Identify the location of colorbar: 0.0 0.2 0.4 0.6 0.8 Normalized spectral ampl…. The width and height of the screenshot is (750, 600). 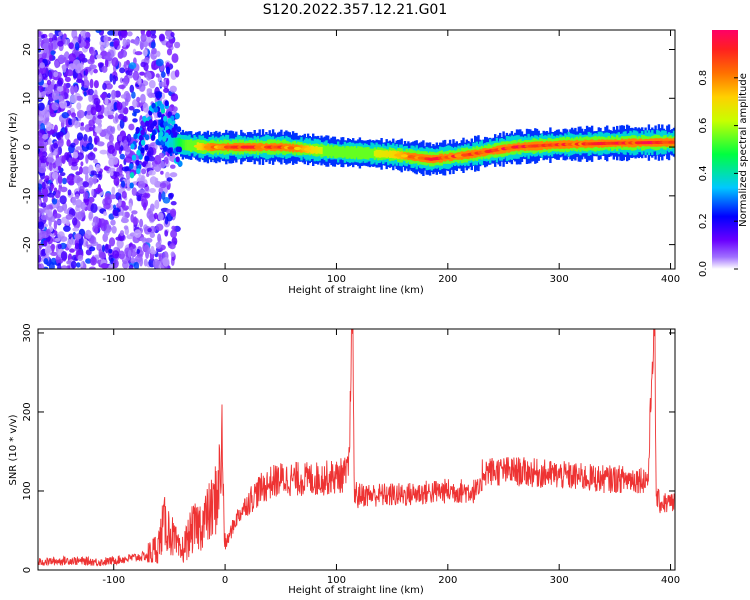
(723, 153).